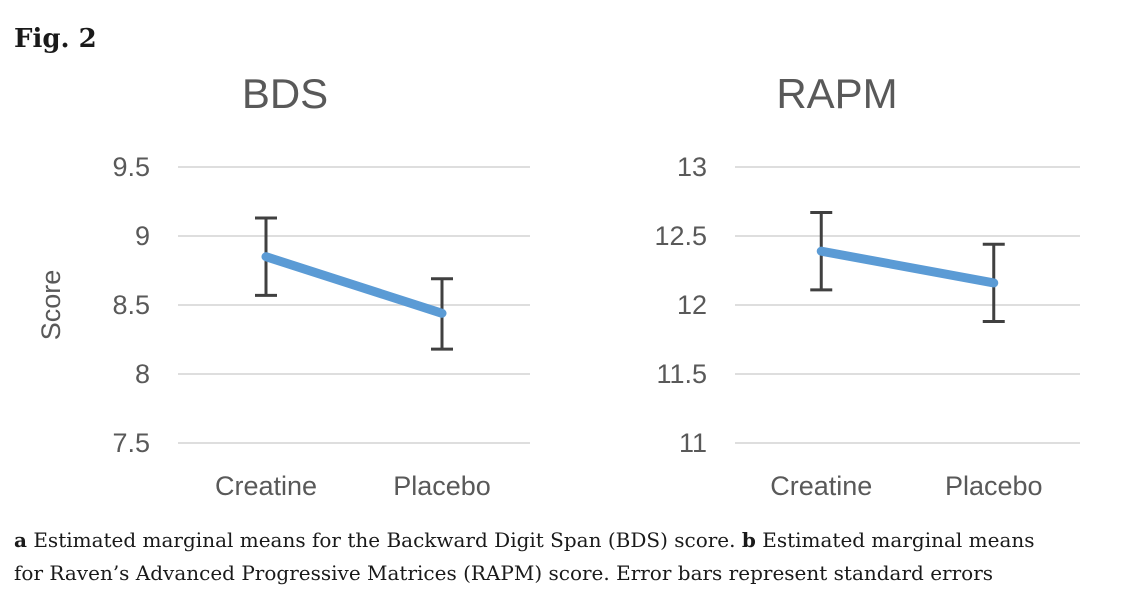 The width and height of the screenshot is (1127, 615). What do you see at coordinates (836, 93) in the screenshot?
I see `chart-title: RAPM` at bounding box center [836, 93].